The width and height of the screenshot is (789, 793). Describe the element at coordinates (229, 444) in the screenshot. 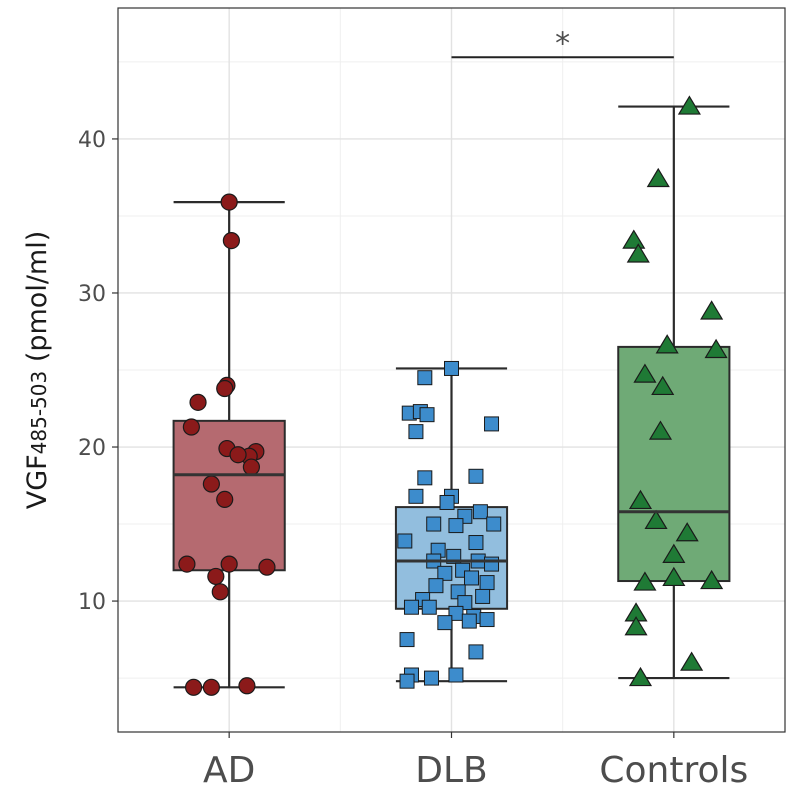

I see `points-ad` at that location.